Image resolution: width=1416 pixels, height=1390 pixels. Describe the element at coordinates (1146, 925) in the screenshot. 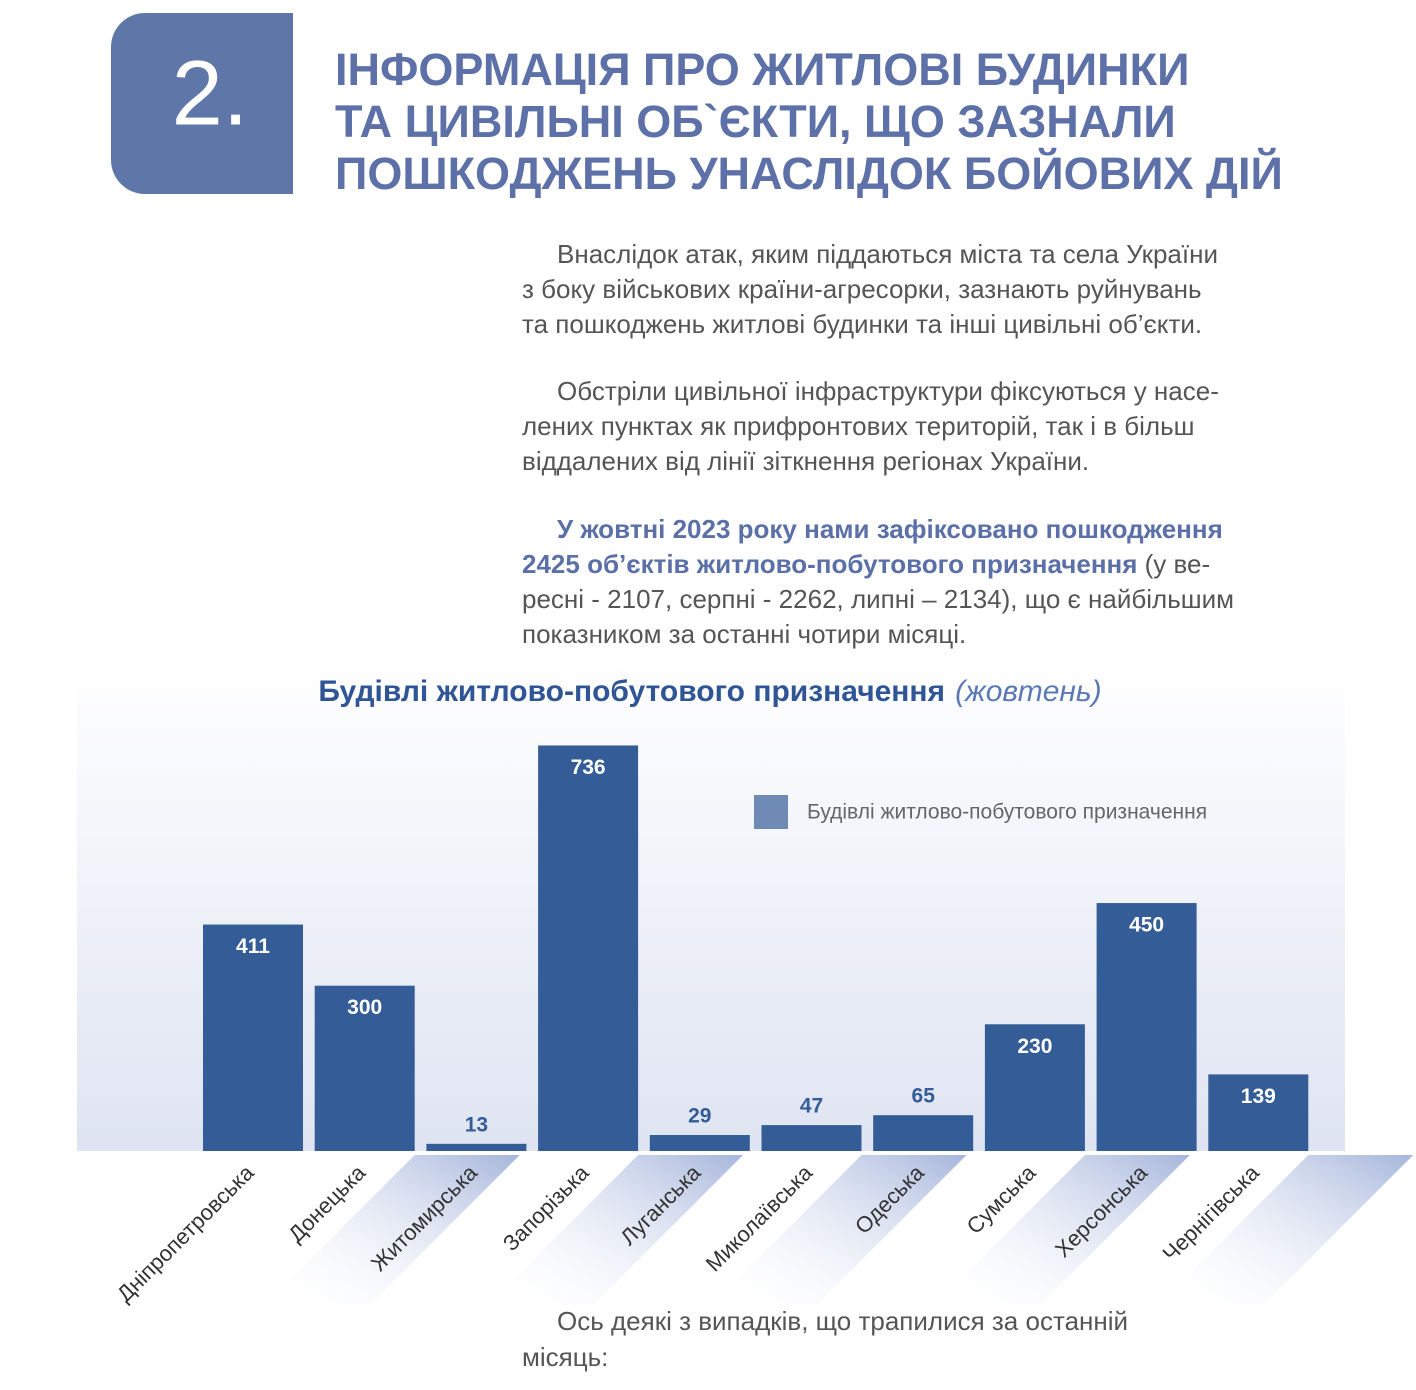

I see `value-label: 450` at that location.